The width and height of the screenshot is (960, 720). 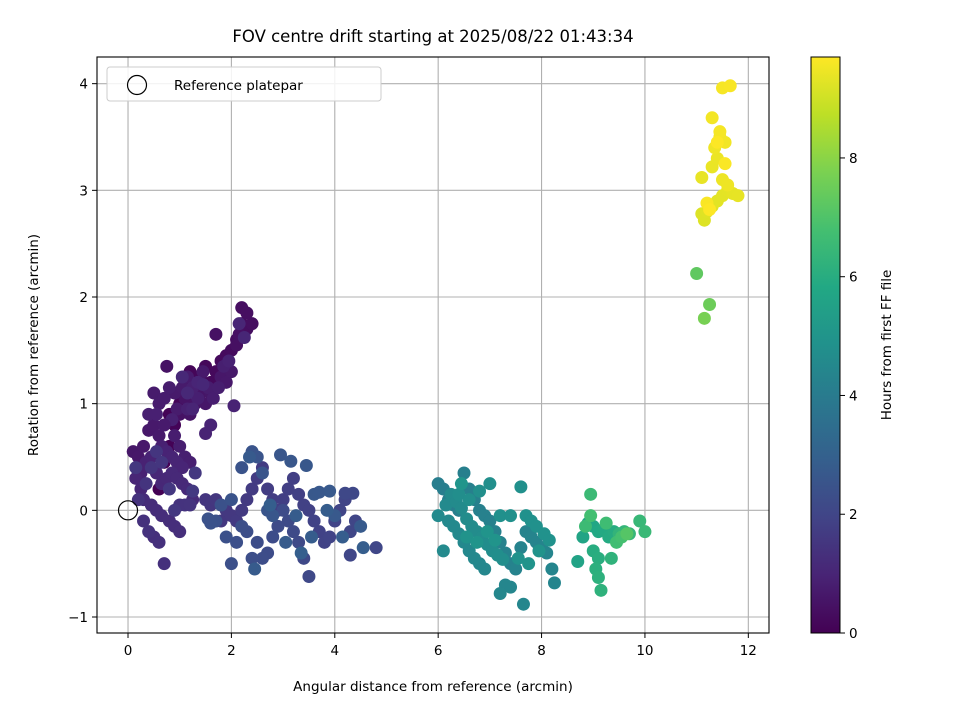 What do you see at coordinates (853, 278) in the screenshot?
I see `colorbar-tick-label: 6` at bounding box center [853, 278].